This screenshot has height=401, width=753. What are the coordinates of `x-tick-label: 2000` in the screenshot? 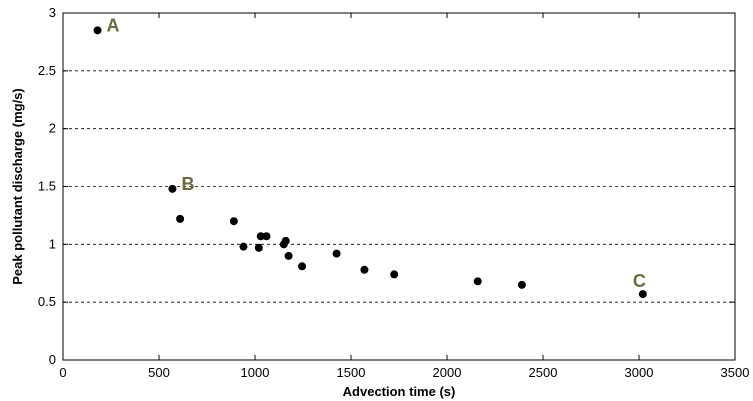 It's located at (447, 372).